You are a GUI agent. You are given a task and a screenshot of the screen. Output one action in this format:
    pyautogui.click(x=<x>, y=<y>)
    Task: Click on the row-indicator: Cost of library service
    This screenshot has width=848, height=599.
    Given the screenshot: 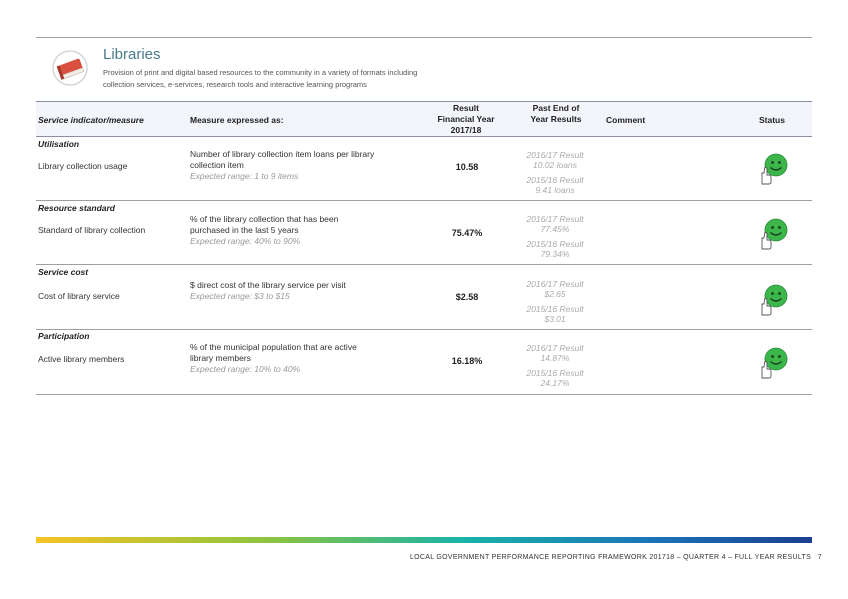 What is the action you would take?
    pyautogui.click(x=79, y=296)
    